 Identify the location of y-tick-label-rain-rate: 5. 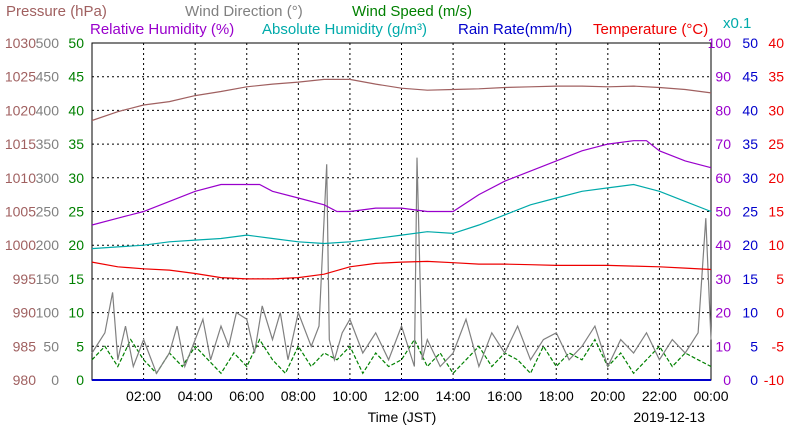
(754, 346).